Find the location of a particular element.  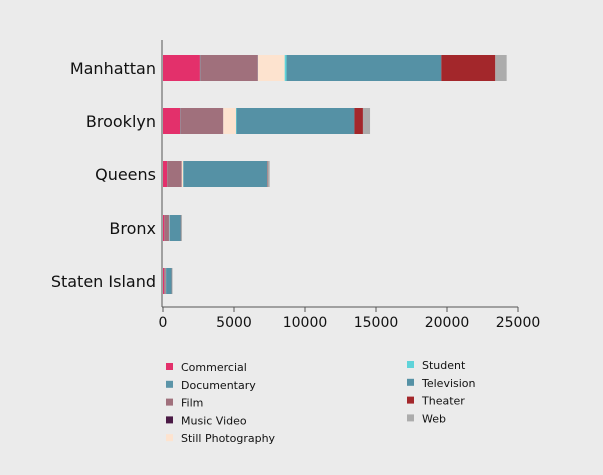

bar-brooklyn-film is located at coordinates (201, 121).